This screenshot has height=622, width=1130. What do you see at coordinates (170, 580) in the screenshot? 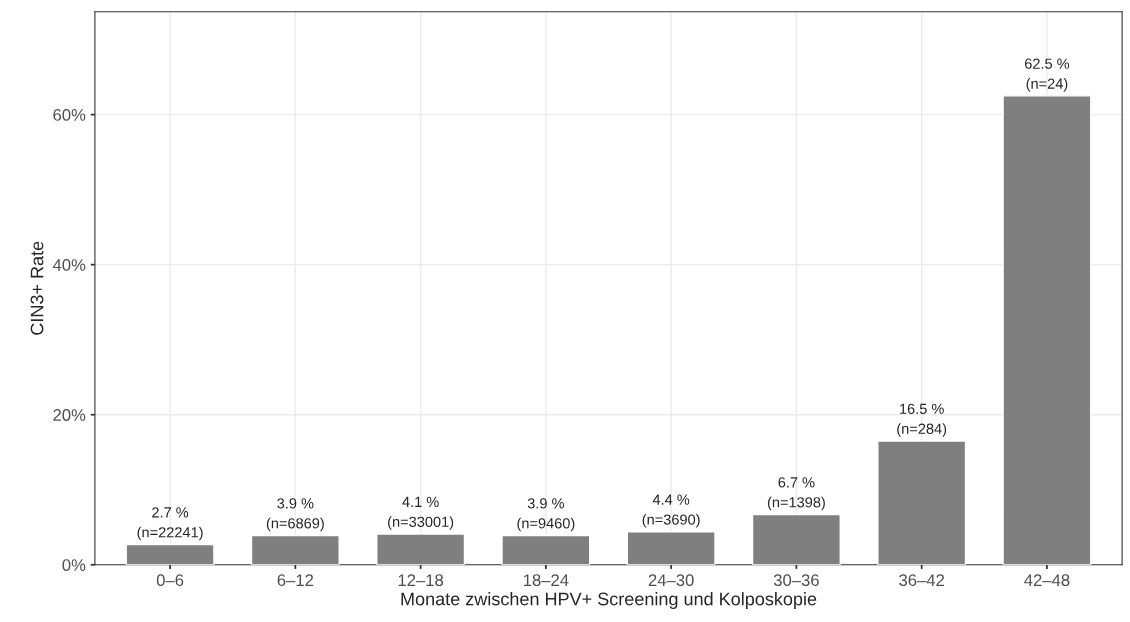
I see `x-tick-label: 0–6` at bounding box center [170, 580].